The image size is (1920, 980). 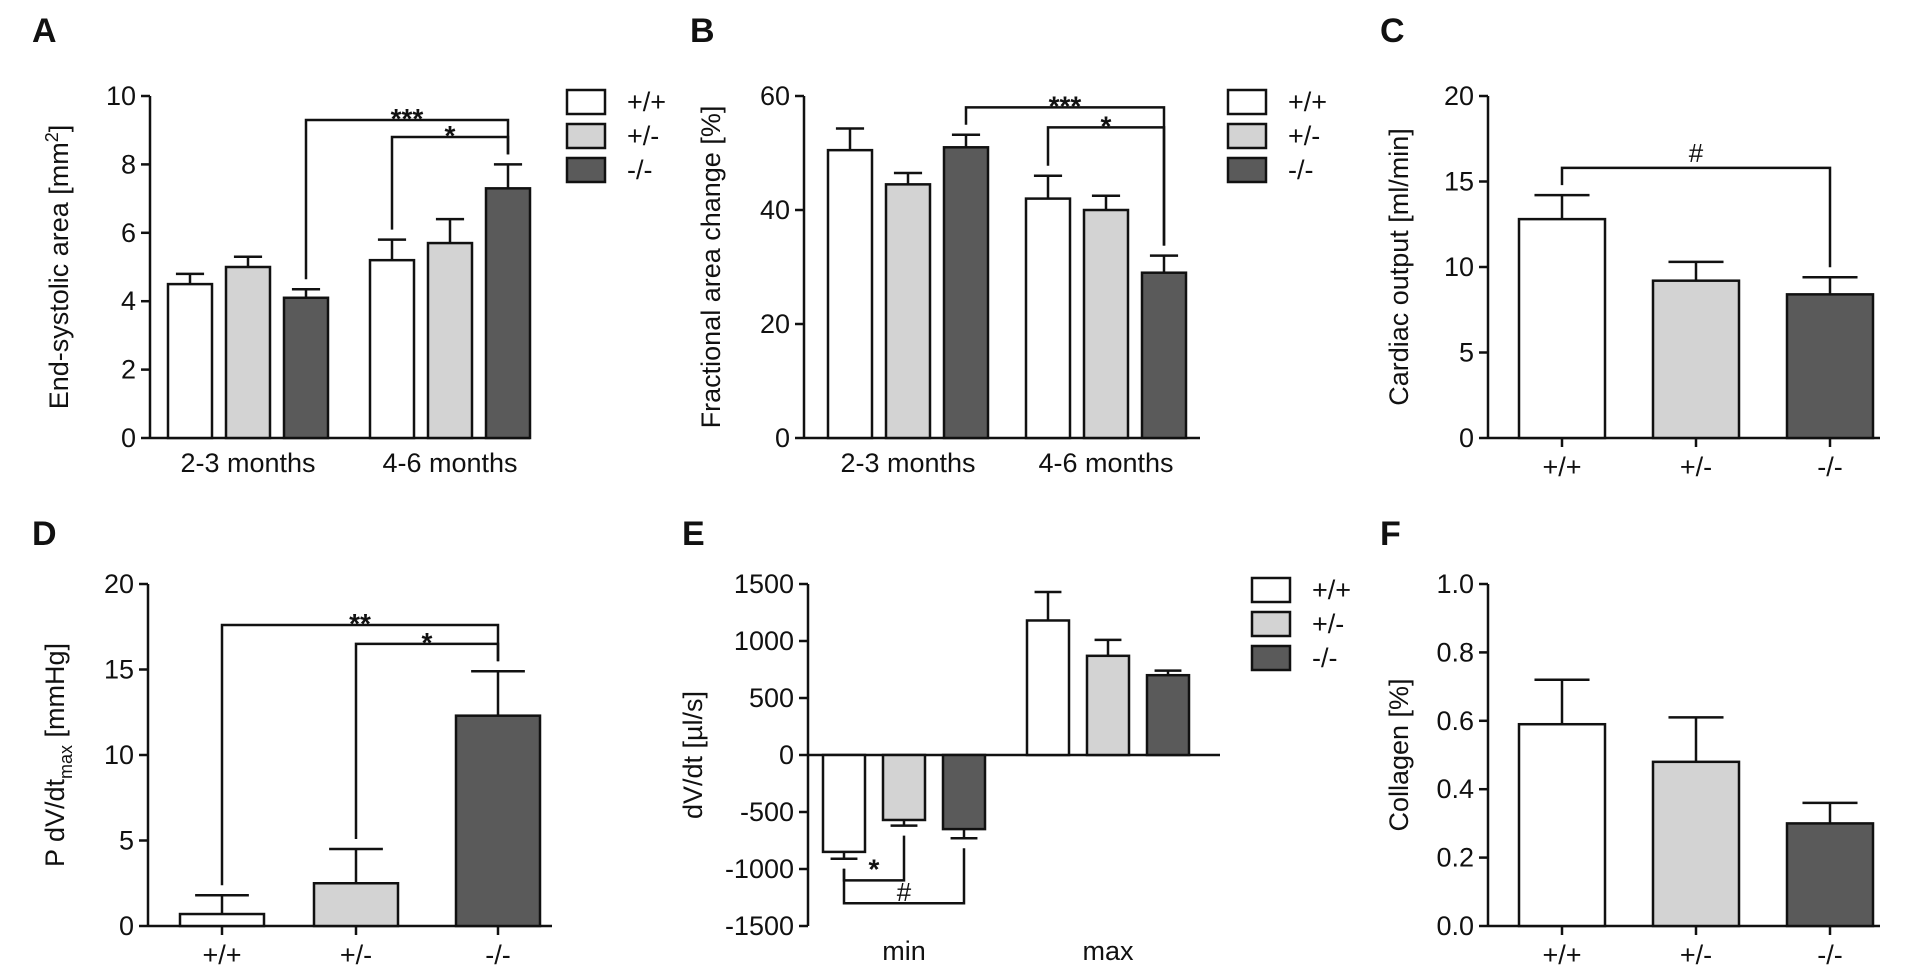 I want to click on y-tick-label: 500, so click(x=771, y=698).